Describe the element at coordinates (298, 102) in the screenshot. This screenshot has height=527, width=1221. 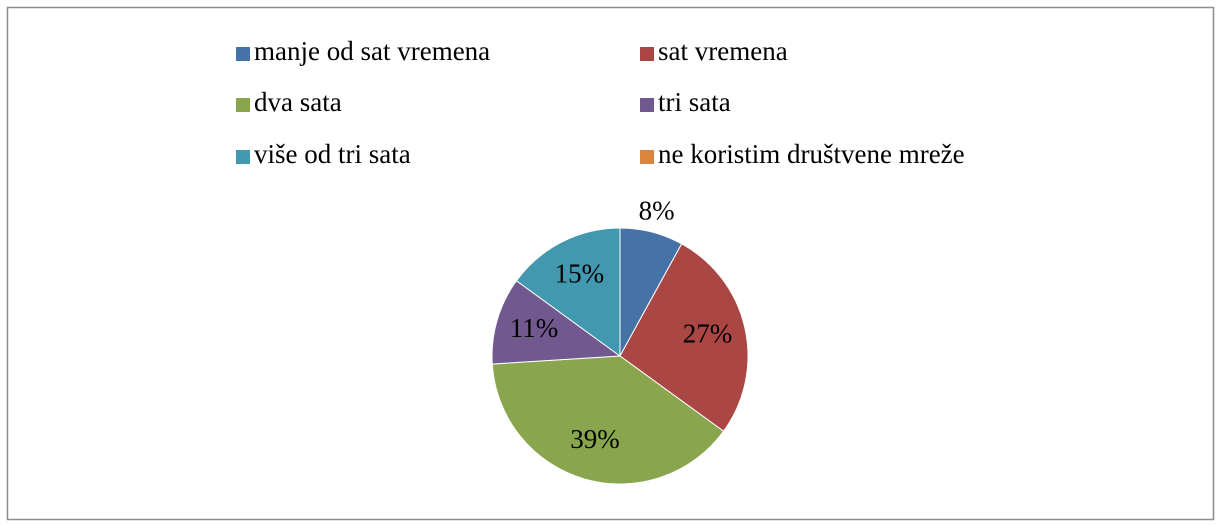
I see `legend-label: dva sata` at that location.